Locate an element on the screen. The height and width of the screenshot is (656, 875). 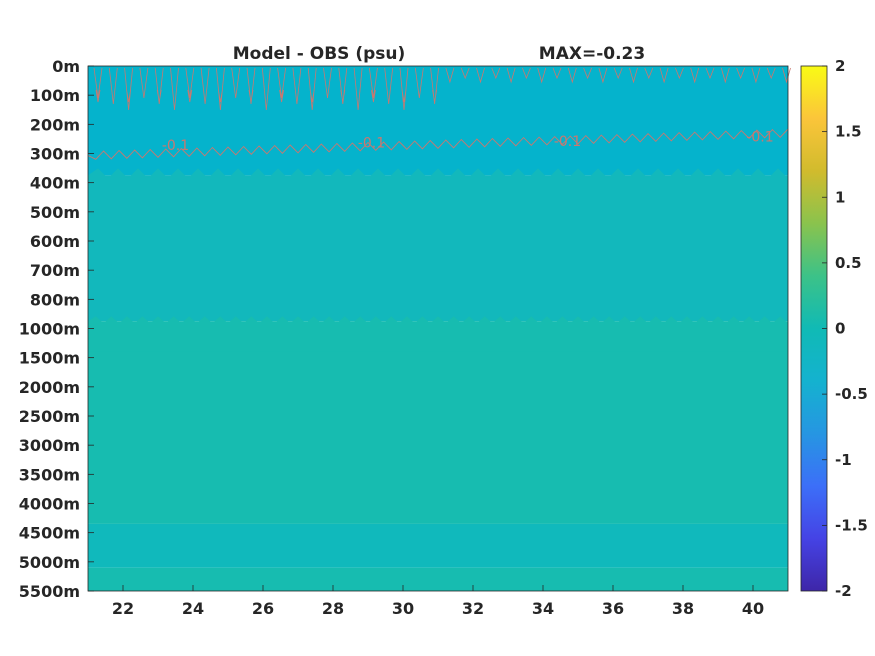
y-tick-label: 2500m is located at coordinates (49, 416).